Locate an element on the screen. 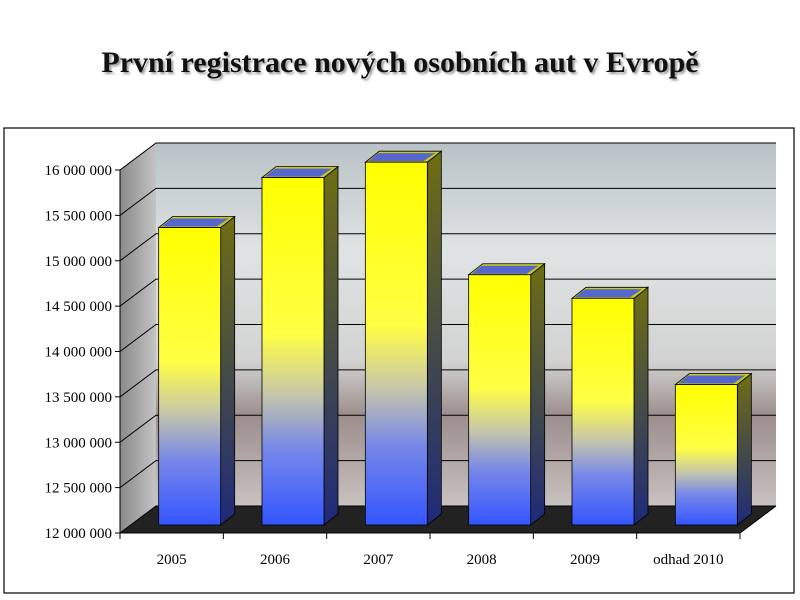  y-tick-label: 14 500 000 is located at coordinates (79, 307).